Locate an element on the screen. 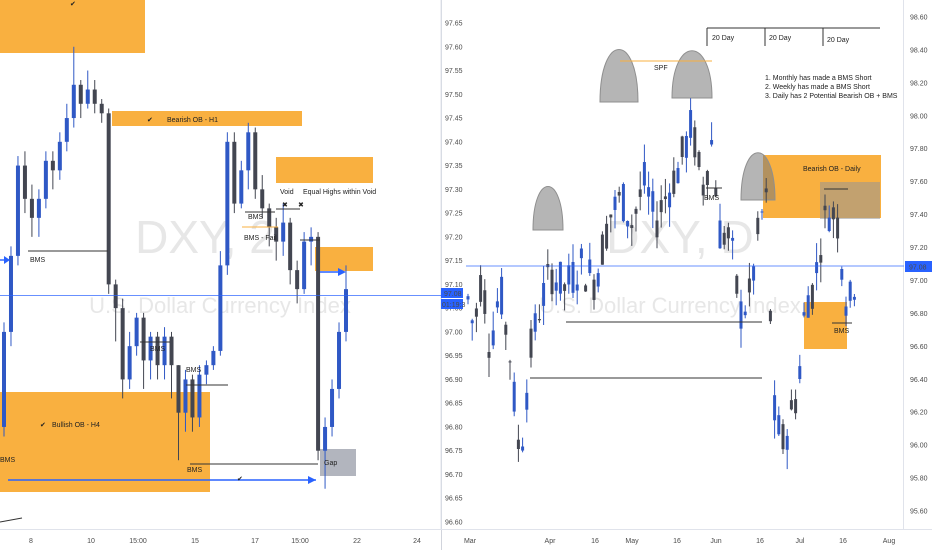  daily-bms-label-2: BMS is located at coordinates (842, 331).